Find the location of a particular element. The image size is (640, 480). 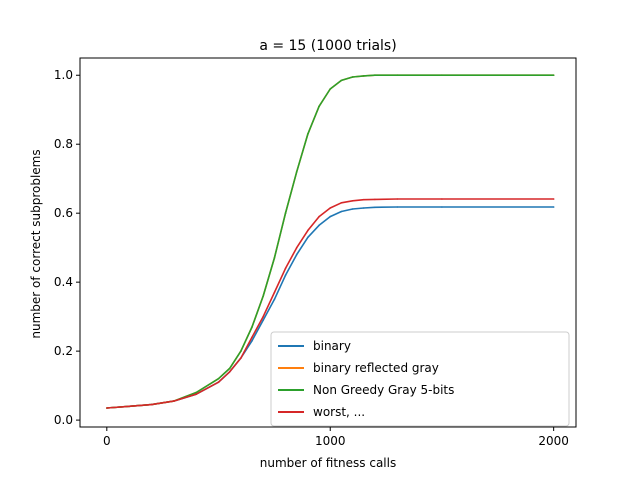

y-tick-label: 0.6 is located at coordinates (63, 213).